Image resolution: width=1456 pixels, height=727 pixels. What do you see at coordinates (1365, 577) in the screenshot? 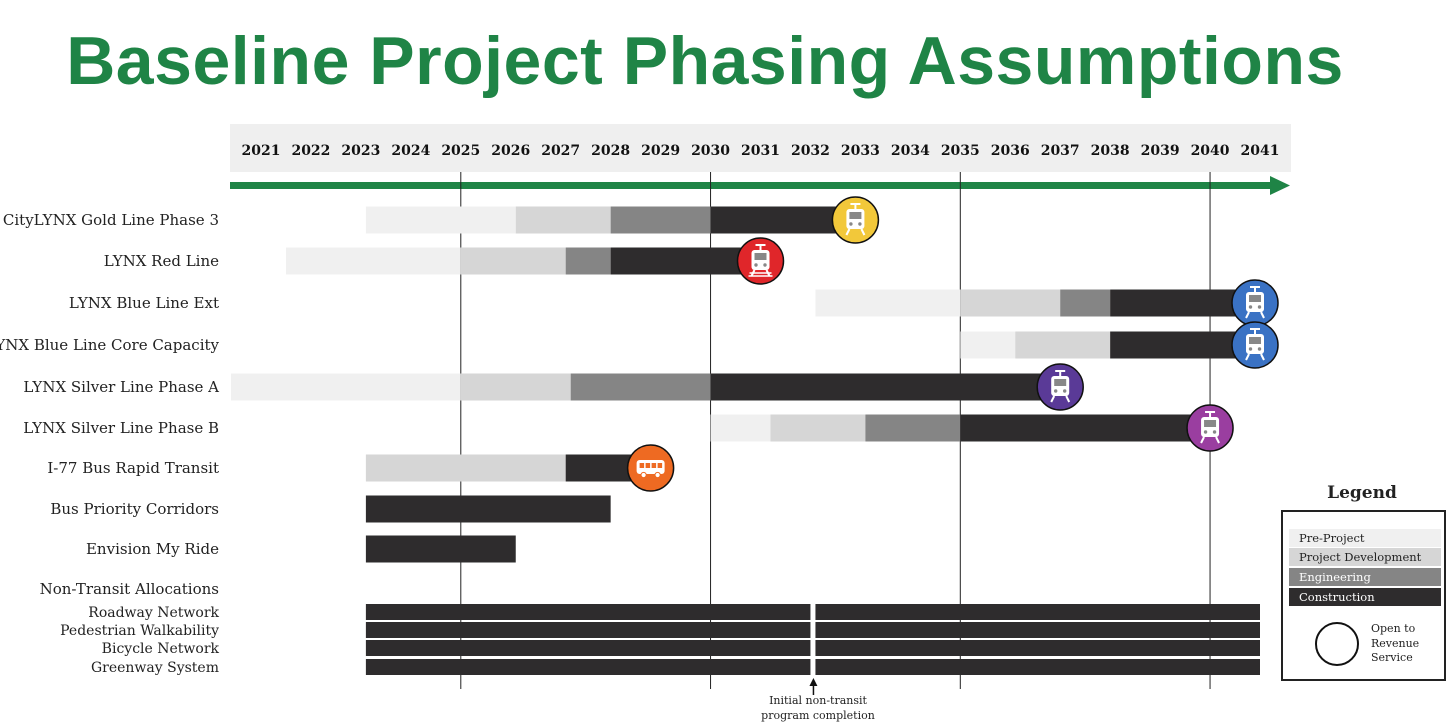
I see `legend-item-engineering: Engineering` at bounding box center [1365, 577].